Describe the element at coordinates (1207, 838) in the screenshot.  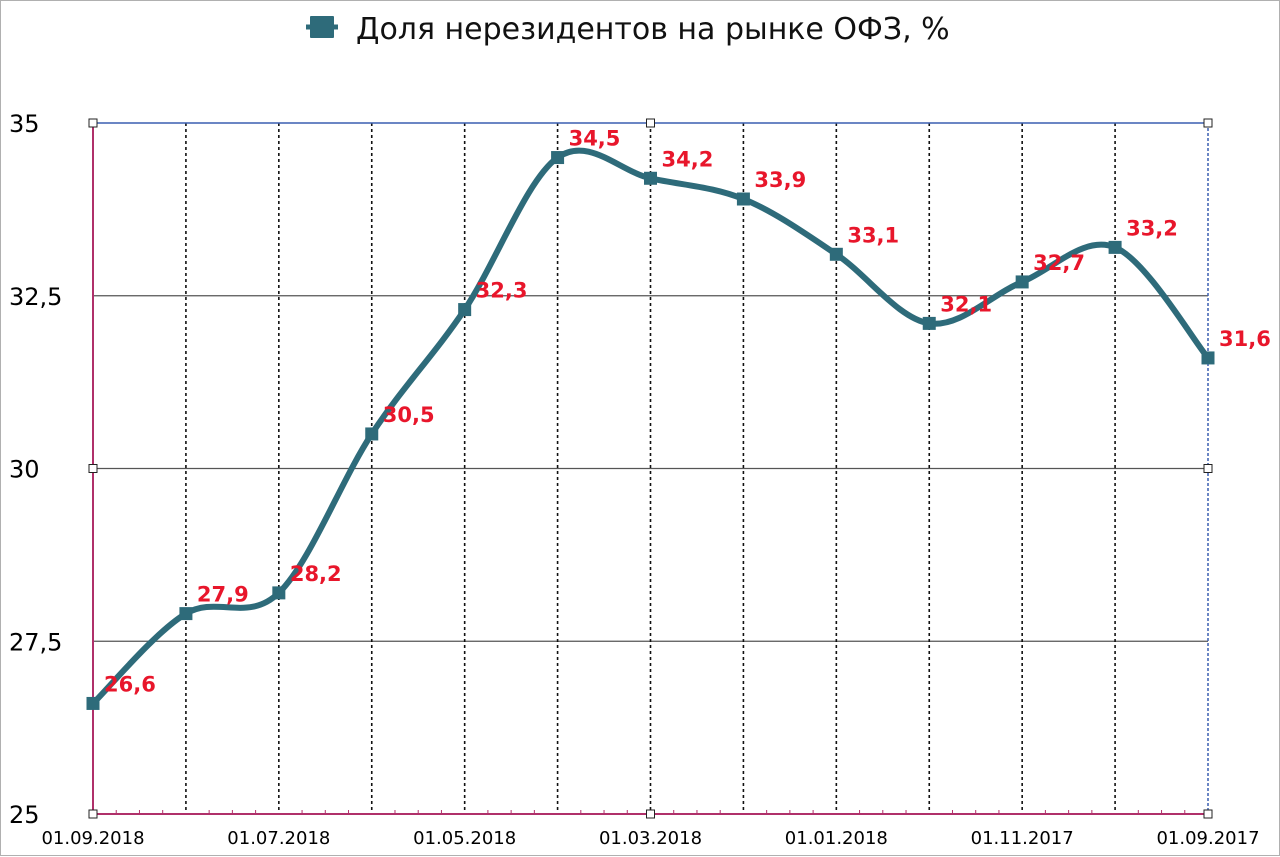
I see `x-tick-label: 01.09.2017` at that location.